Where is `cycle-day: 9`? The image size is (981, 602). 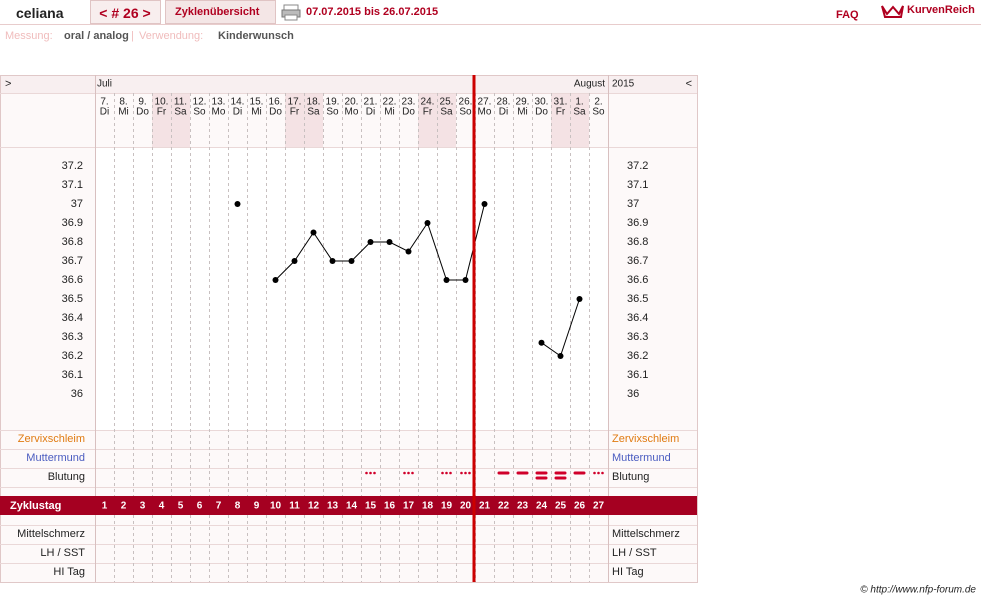
cycle-day: 9 is located at coordinates (257, 506).